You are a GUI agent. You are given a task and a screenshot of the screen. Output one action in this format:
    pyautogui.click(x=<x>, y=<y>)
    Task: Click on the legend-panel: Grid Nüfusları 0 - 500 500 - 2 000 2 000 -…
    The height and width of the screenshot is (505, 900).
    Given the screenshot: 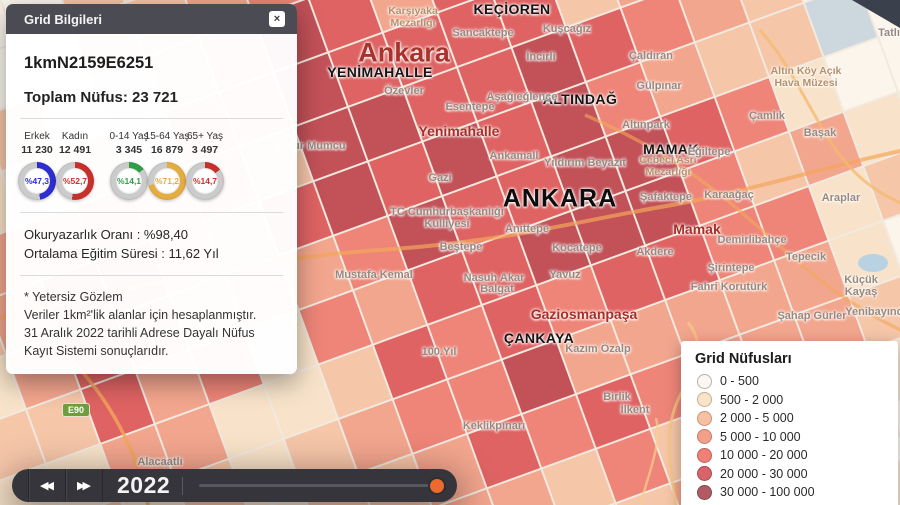 What is the action you would take?
    pyautogui.click(x=789, y=423)
    